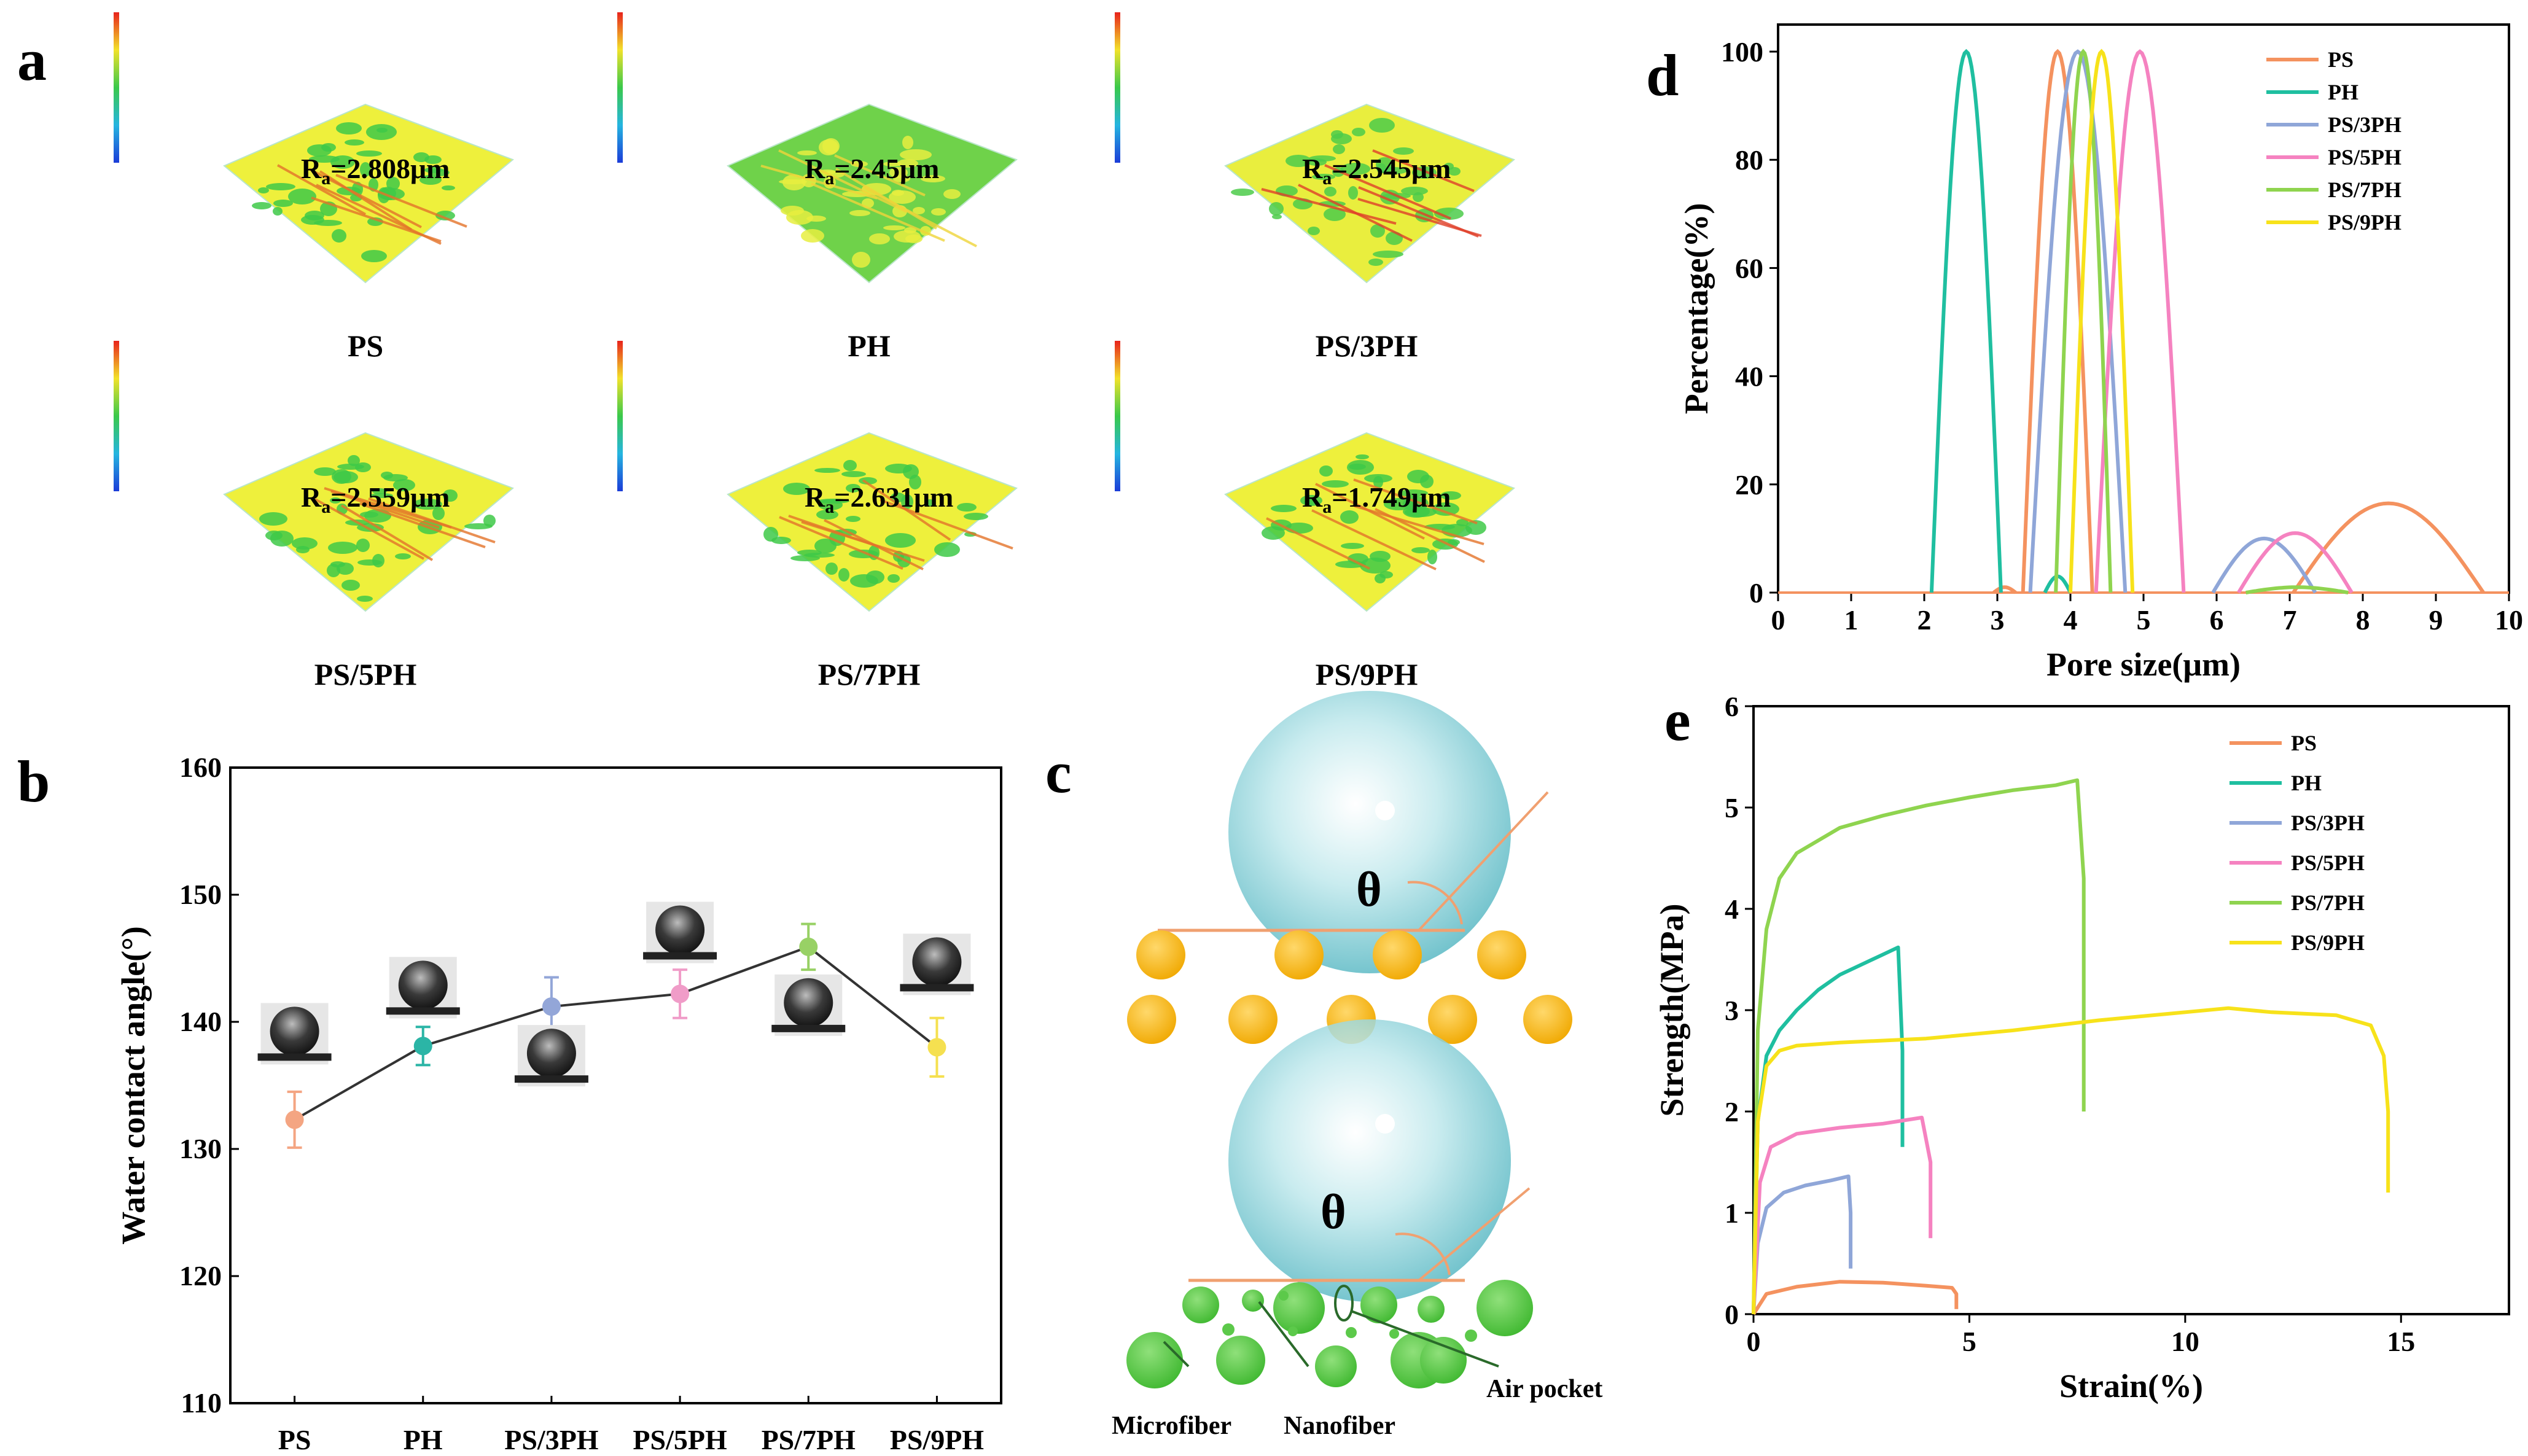  What do you see at coordinates (1749, 376) in the screenshot?
I see `y-tick-label: 40` at bounding box center [1749, 376].